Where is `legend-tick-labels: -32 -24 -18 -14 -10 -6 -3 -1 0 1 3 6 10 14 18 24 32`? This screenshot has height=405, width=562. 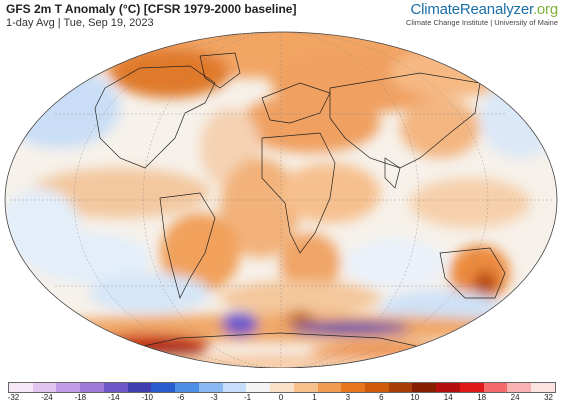
legend-tick-labels: -32 -24 -18 -14 -10 -6 -3 -1 0 1 3 6 10 14 18 24 32 is located at coordinates (281, 399).